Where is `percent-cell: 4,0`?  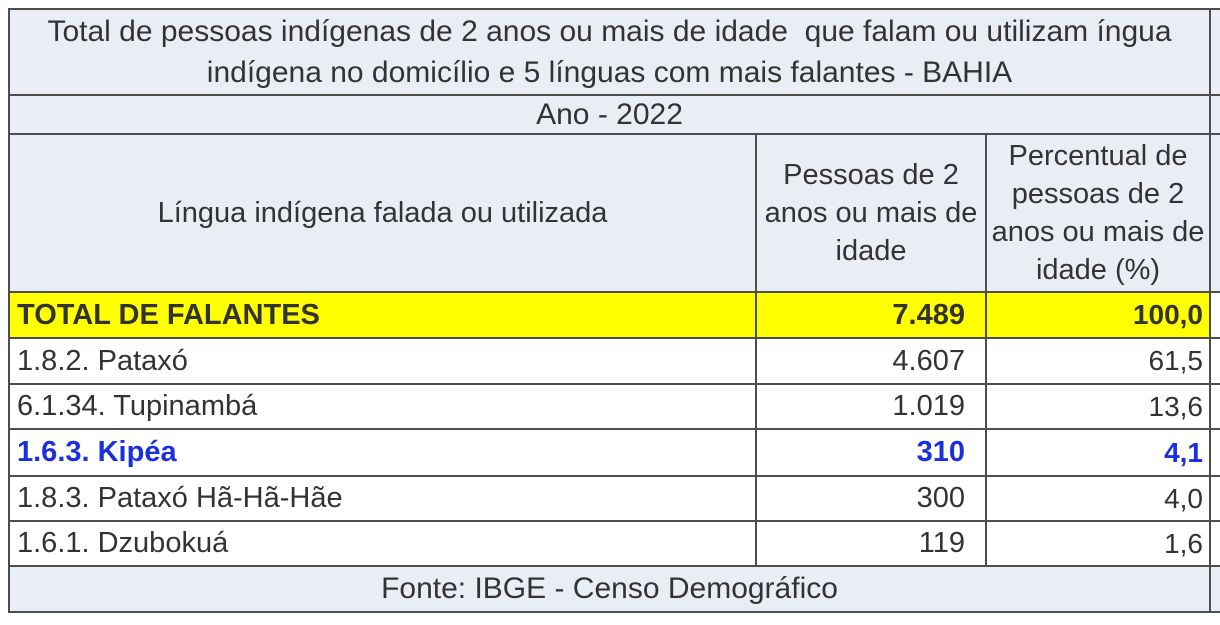 percent-cell: 4,0 is located at coordinates (1098, 498).